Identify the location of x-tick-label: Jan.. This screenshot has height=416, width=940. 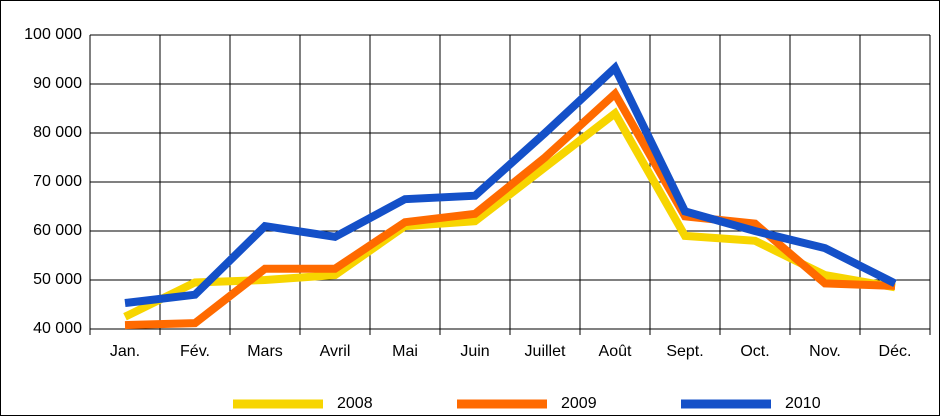
(125, 351).